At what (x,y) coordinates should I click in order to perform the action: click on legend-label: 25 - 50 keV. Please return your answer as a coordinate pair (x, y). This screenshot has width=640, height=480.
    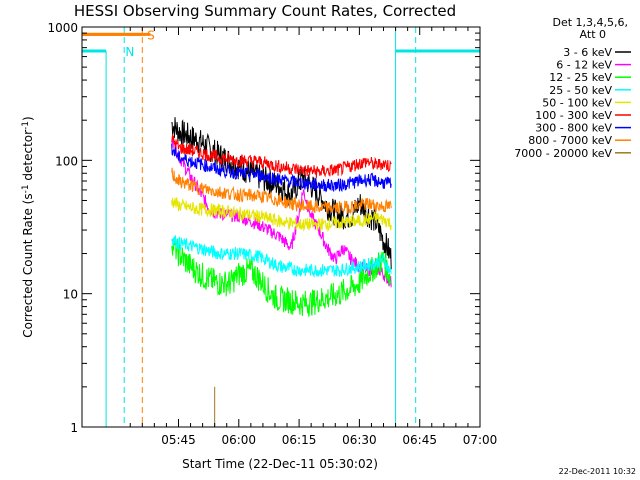
    Looking at the image, I should click on (580, 90).